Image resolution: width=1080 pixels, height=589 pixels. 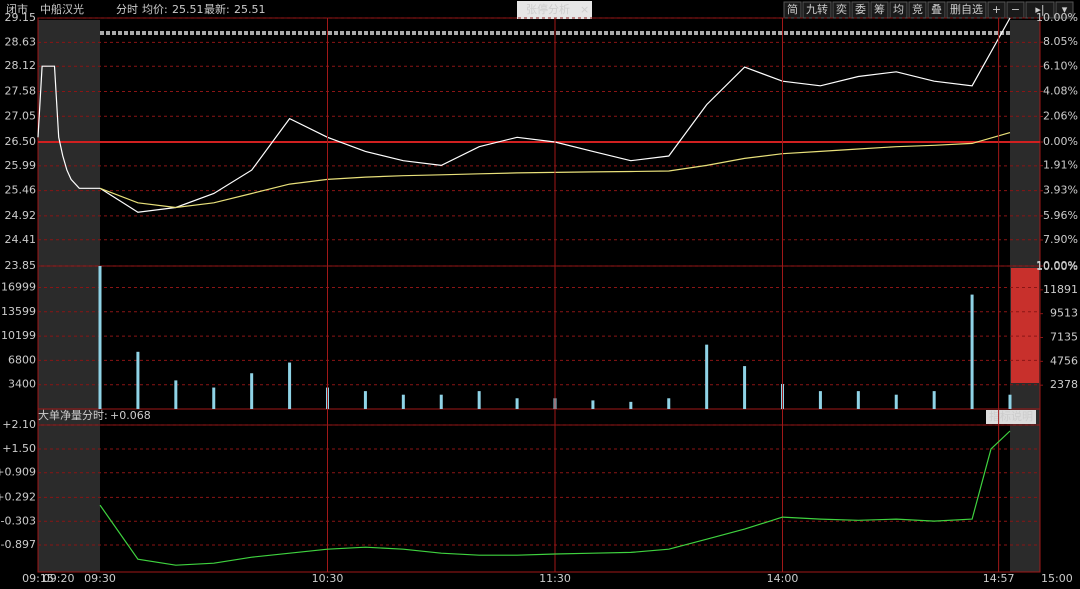 I want to click on y-tick-label: -0.897, so click(x=18, y=544).